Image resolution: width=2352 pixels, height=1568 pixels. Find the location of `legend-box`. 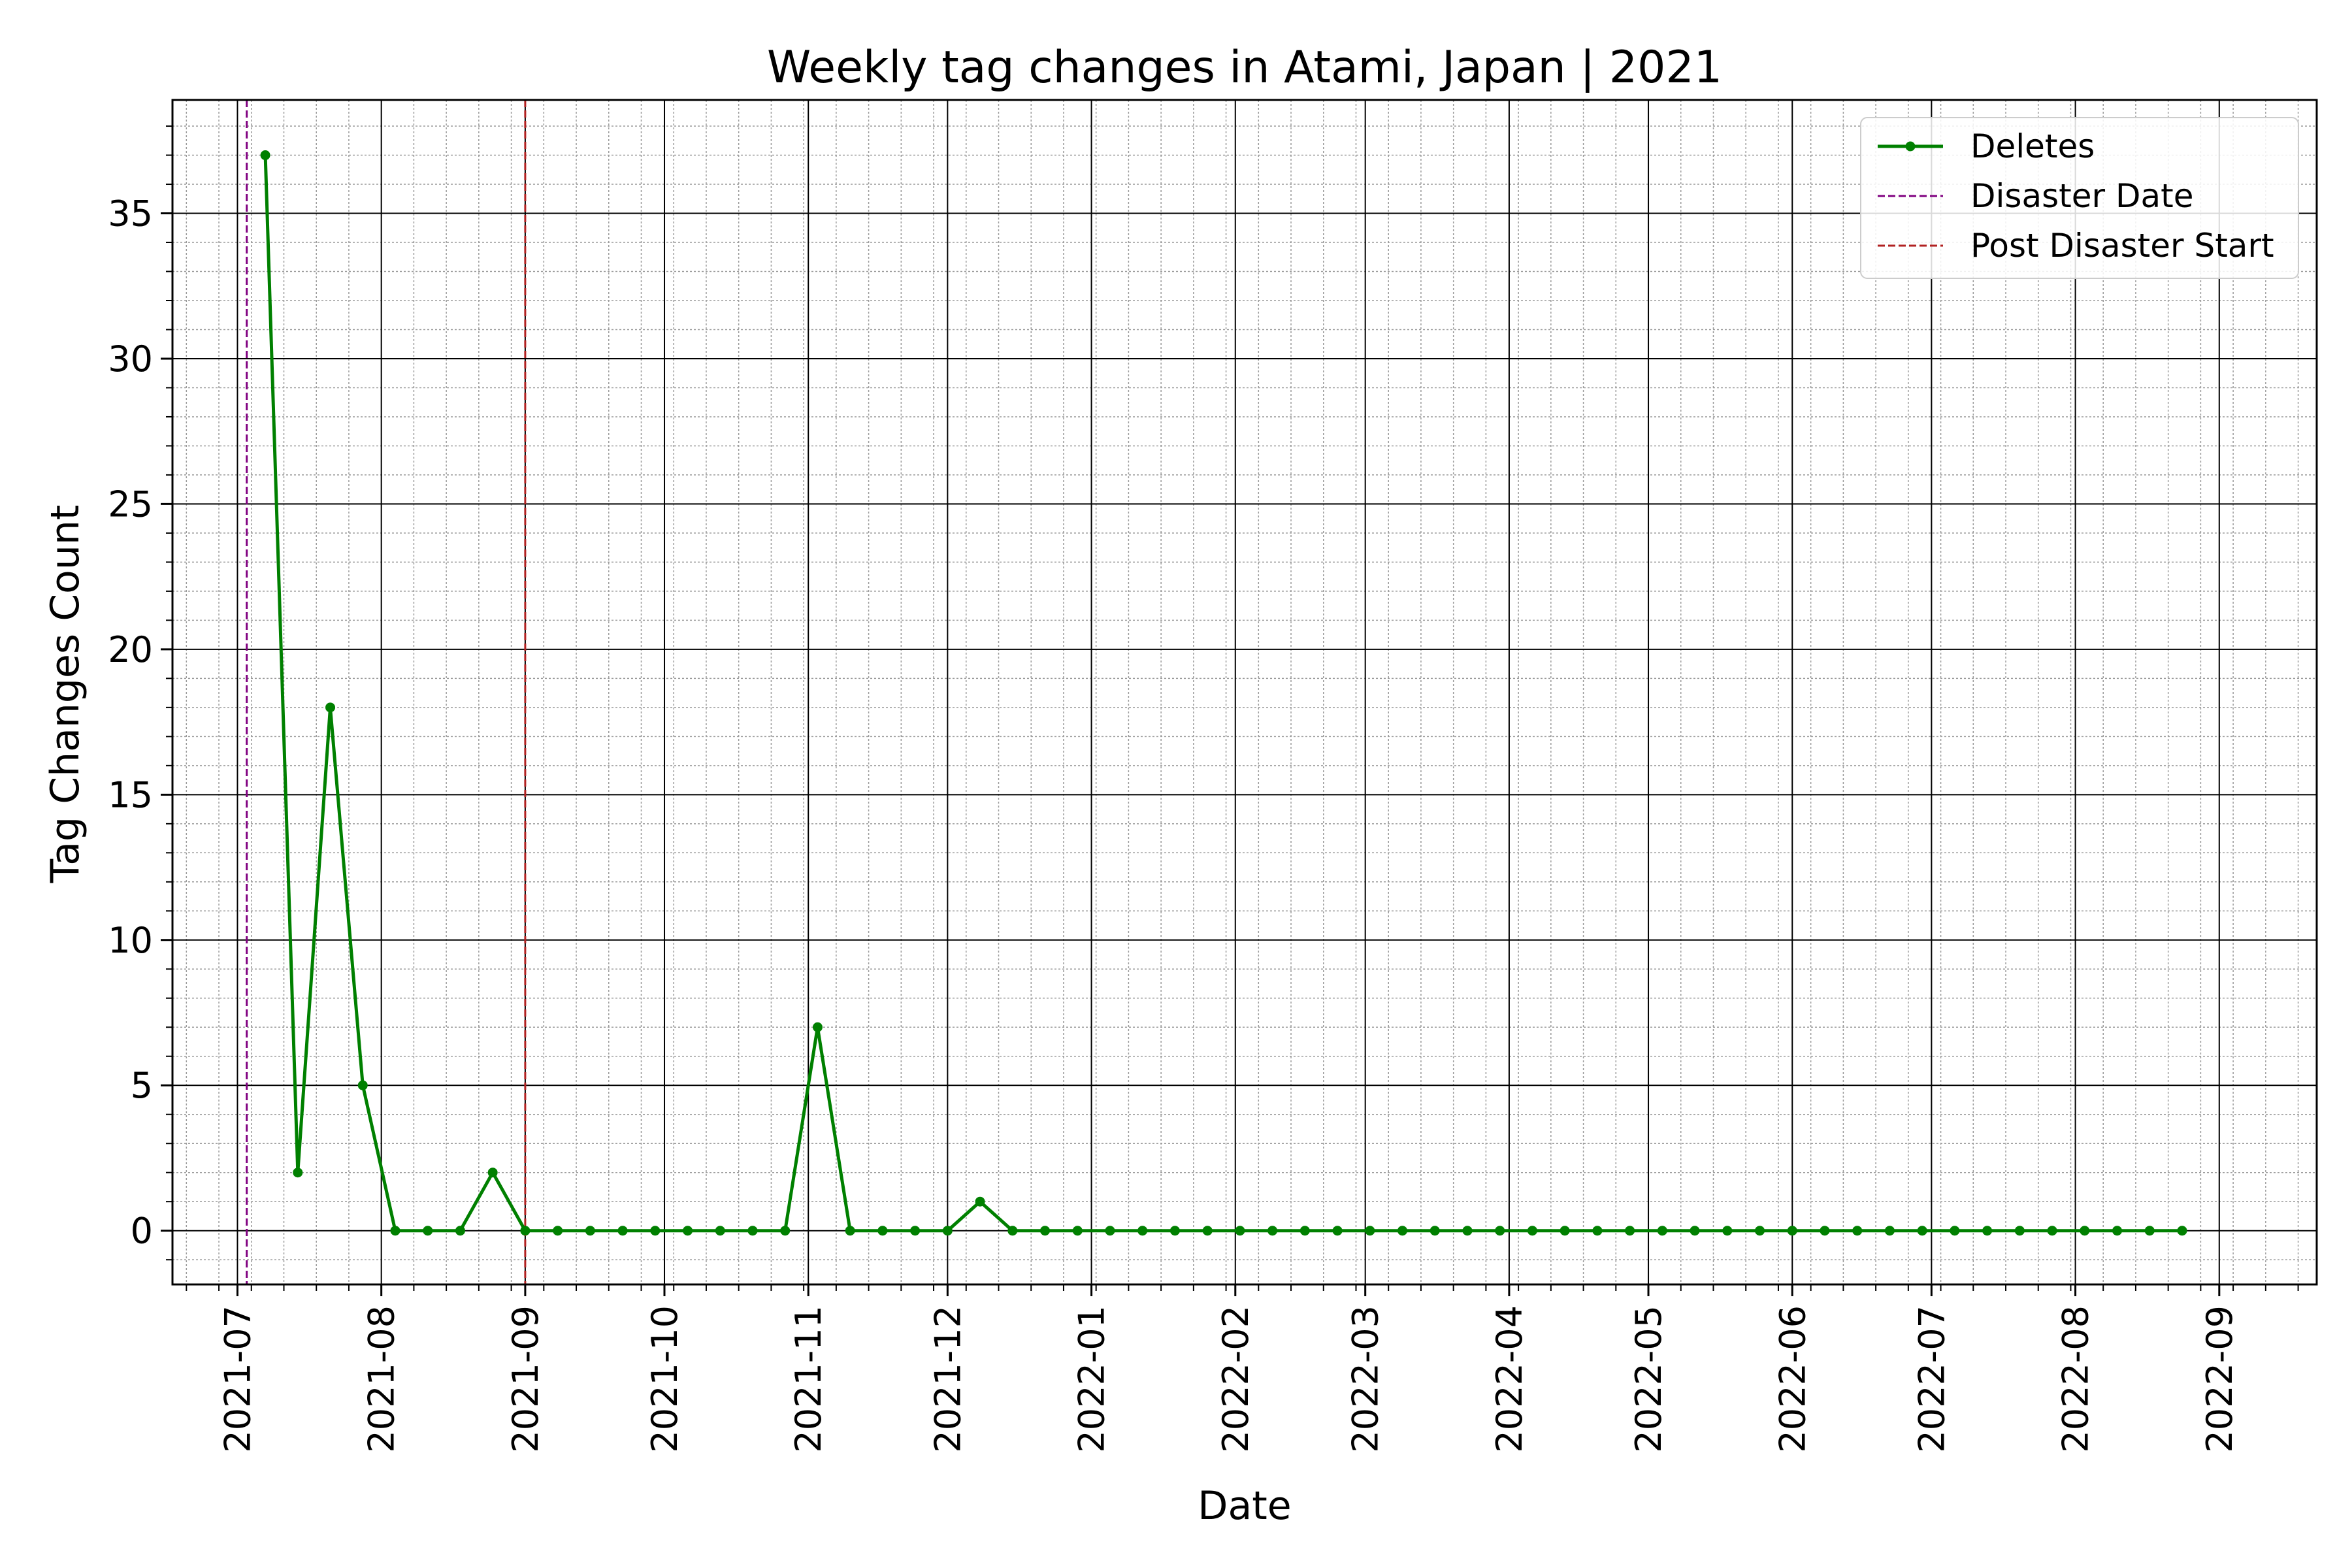

legend-box is located at coordinates (2079, 198).